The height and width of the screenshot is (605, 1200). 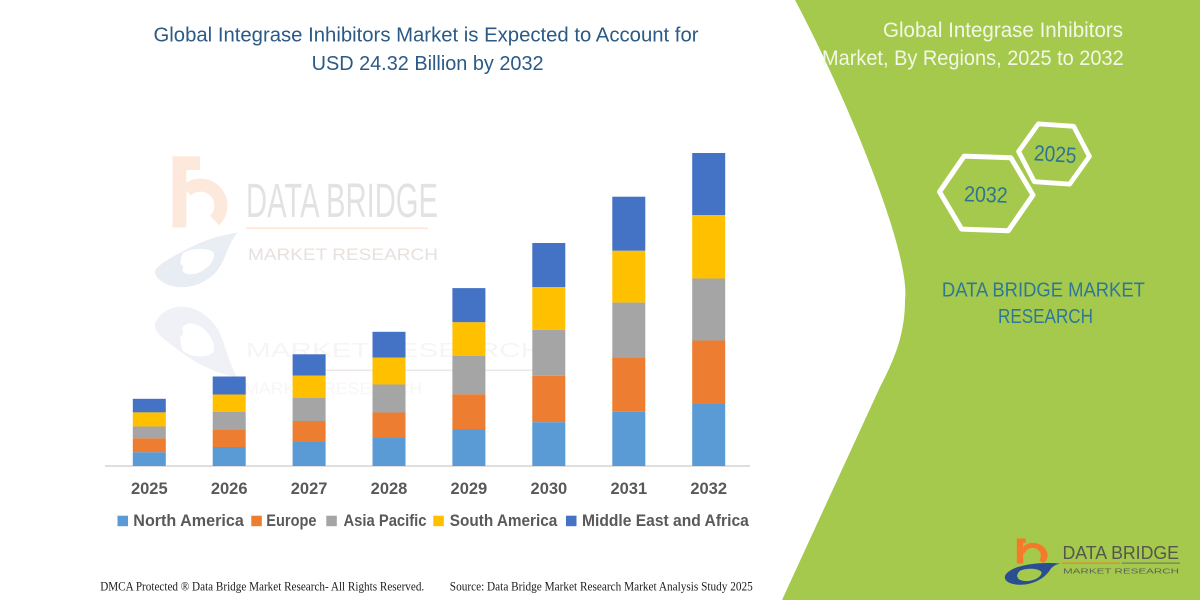 What do you see at coordinates (1003, 30) in the screenshot?
I see `svg-text: Global Integrase Inhibitors` at bounding box center [1003, 30].